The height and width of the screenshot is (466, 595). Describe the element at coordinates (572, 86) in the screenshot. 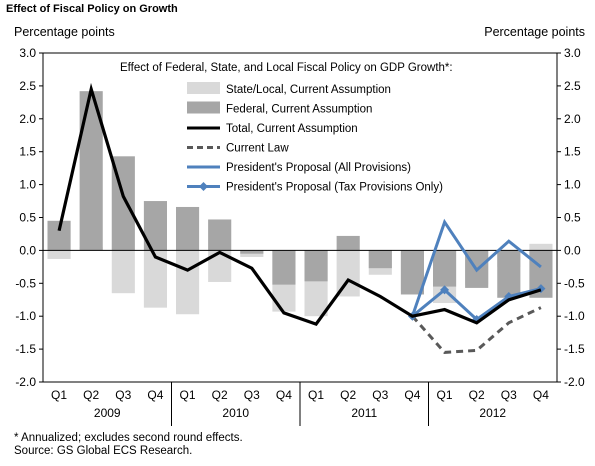

I see `y-tick-label-right: 2.5` at that location.